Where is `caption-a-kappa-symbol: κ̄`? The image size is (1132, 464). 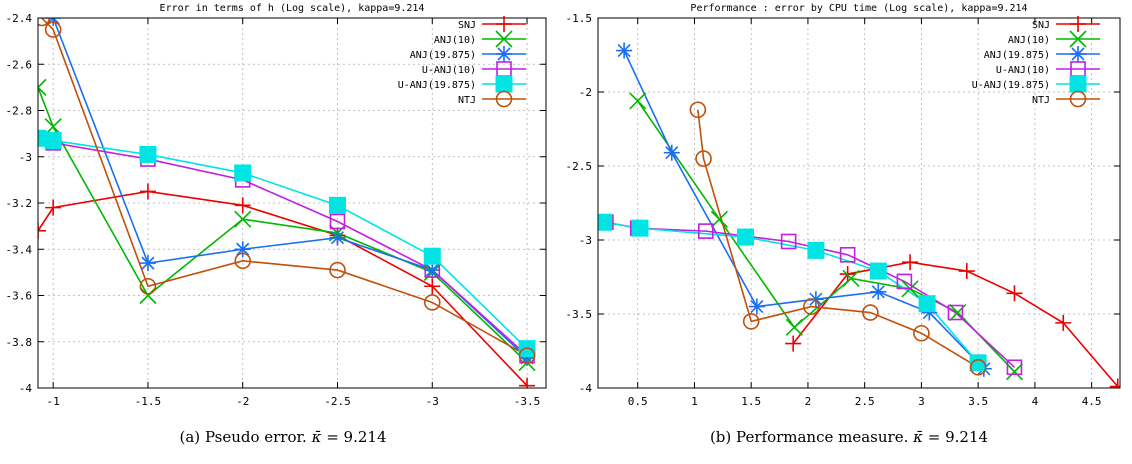
caption-a-kappa-symbol: κ̄ is located at coordinates (316, 437).